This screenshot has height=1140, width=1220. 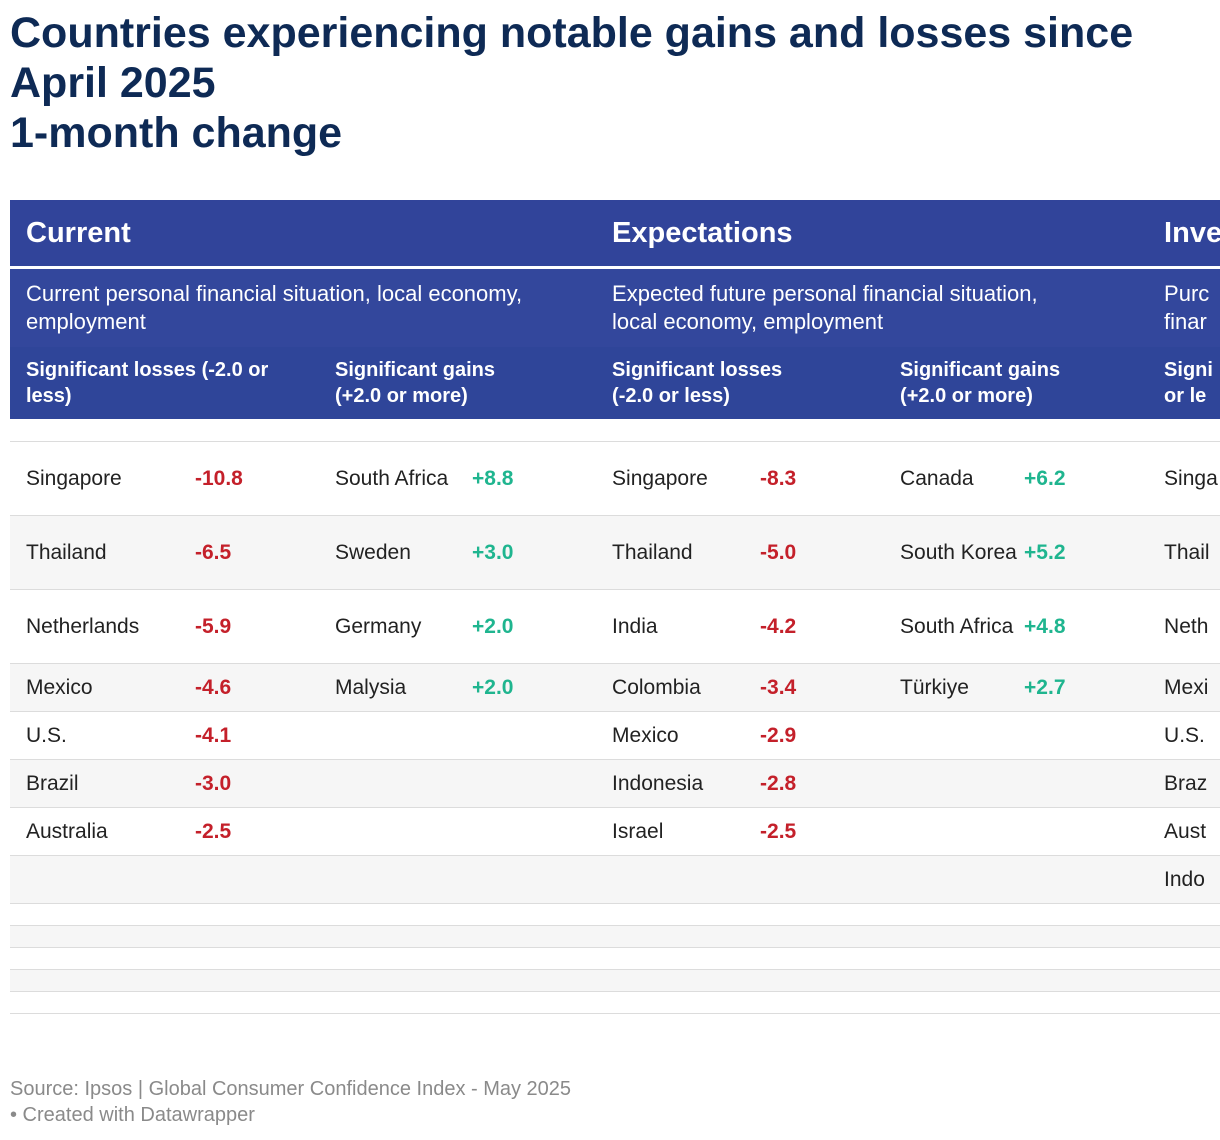 I want to click on expectations-gains-country: South Korea, so click(x=954, y=552).